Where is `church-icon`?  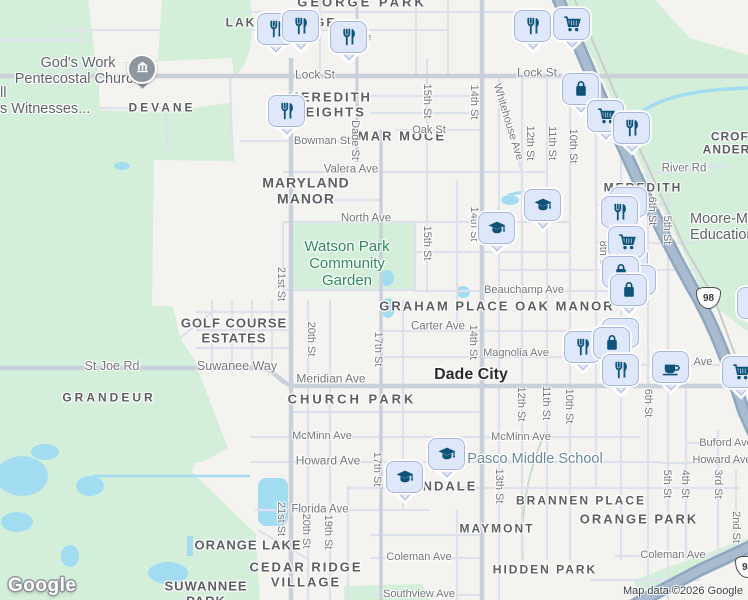
church-icon is located at coordinates (142, 69).